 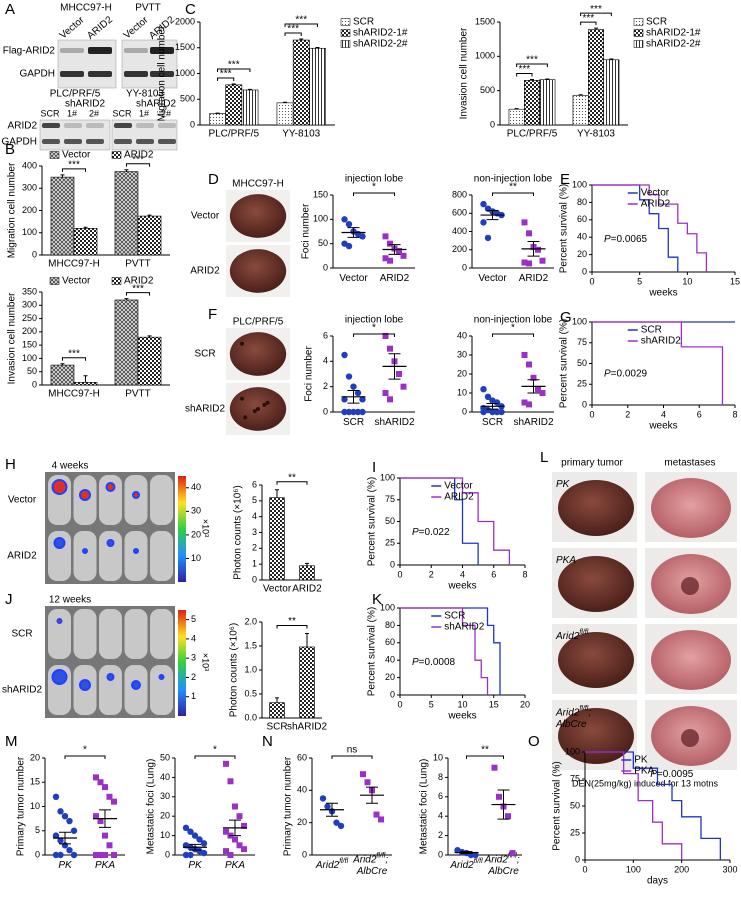 I want to click on x-tick-label: Vector, so click(x=277, y=589).